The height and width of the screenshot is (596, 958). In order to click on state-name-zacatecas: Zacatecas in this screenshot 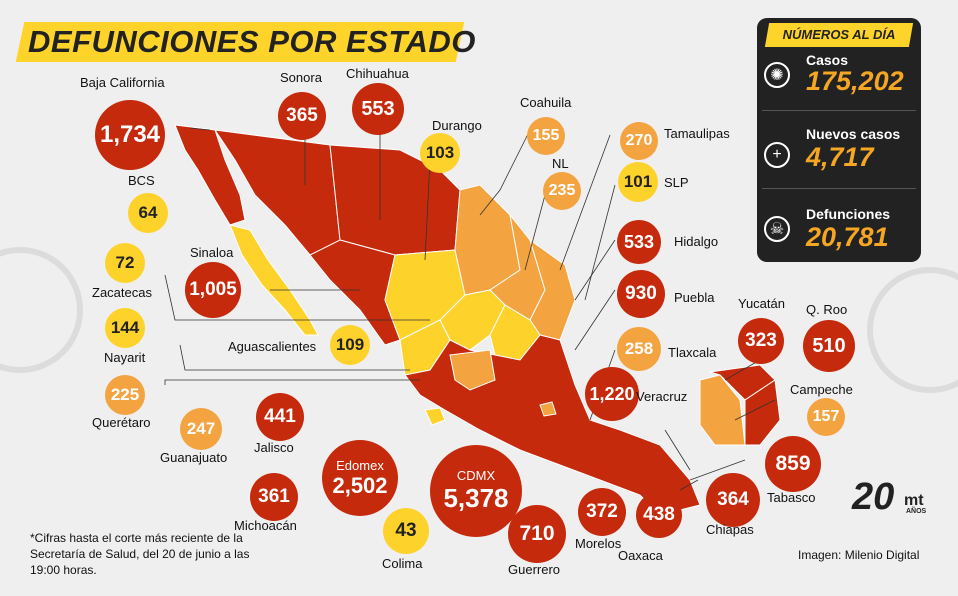, I will do `click(122, 292)`.